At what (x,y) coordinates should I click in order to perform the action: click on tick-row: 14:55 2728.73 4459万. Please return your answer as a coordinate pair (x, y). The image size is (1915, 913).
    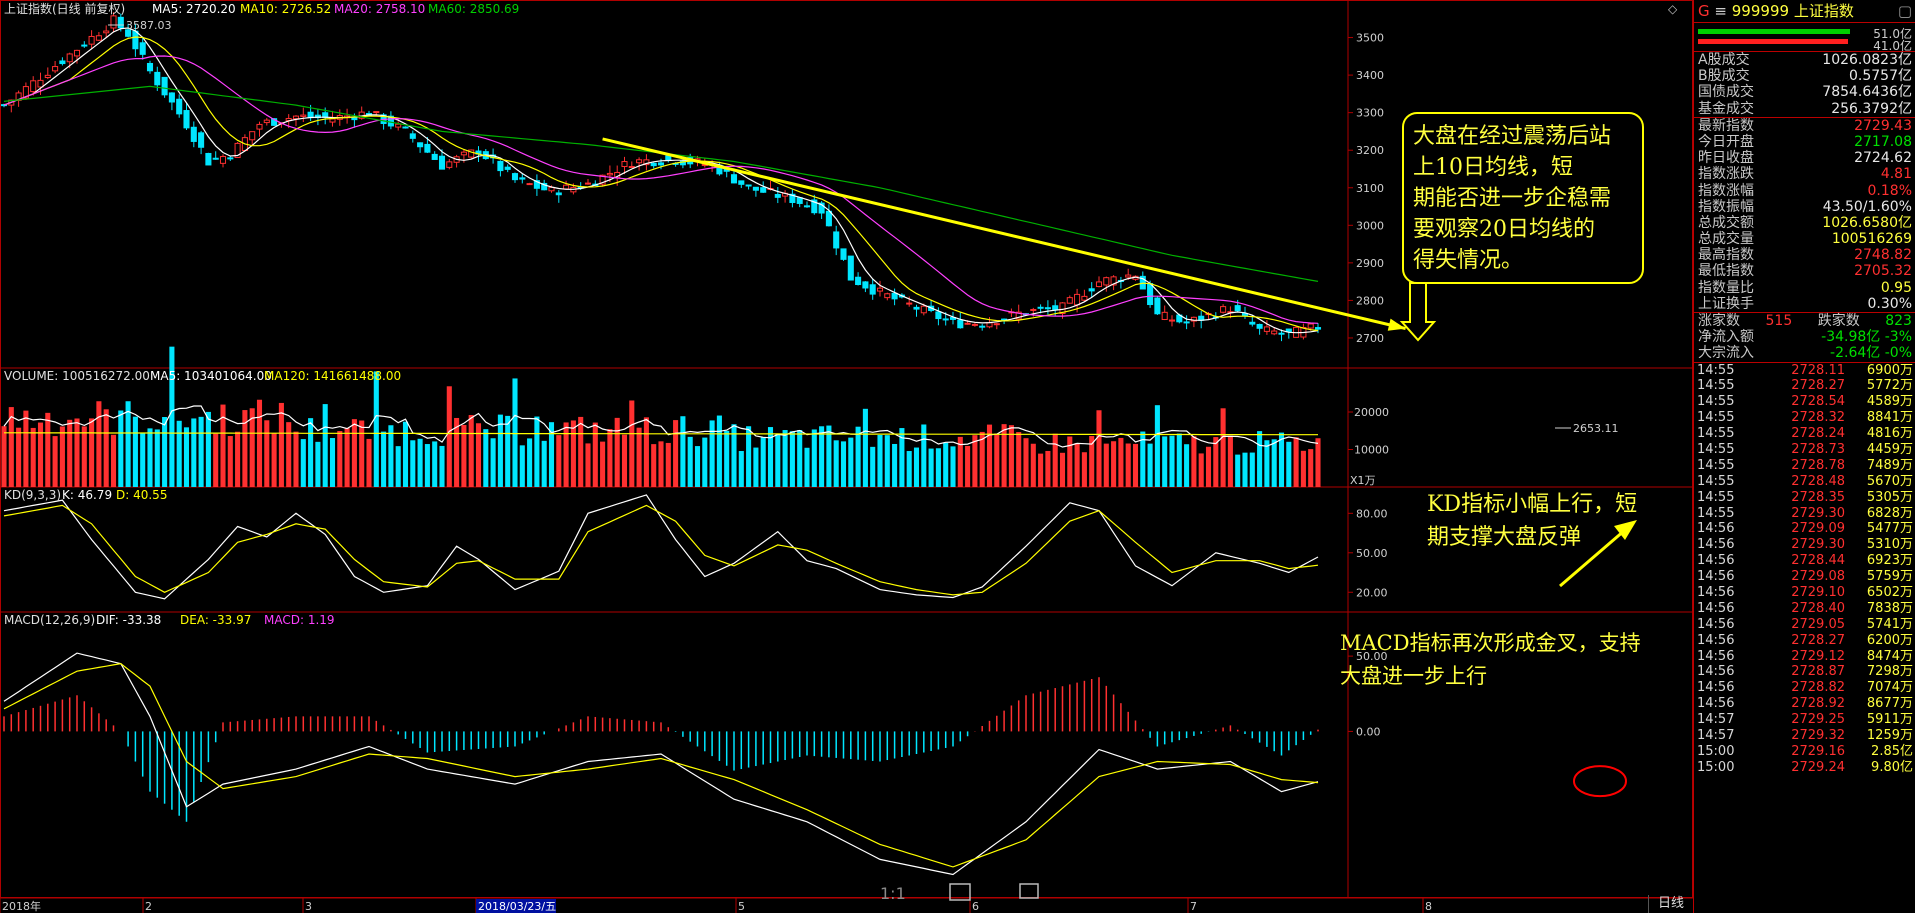
    Looking at the image, I should click on (1804, 450).